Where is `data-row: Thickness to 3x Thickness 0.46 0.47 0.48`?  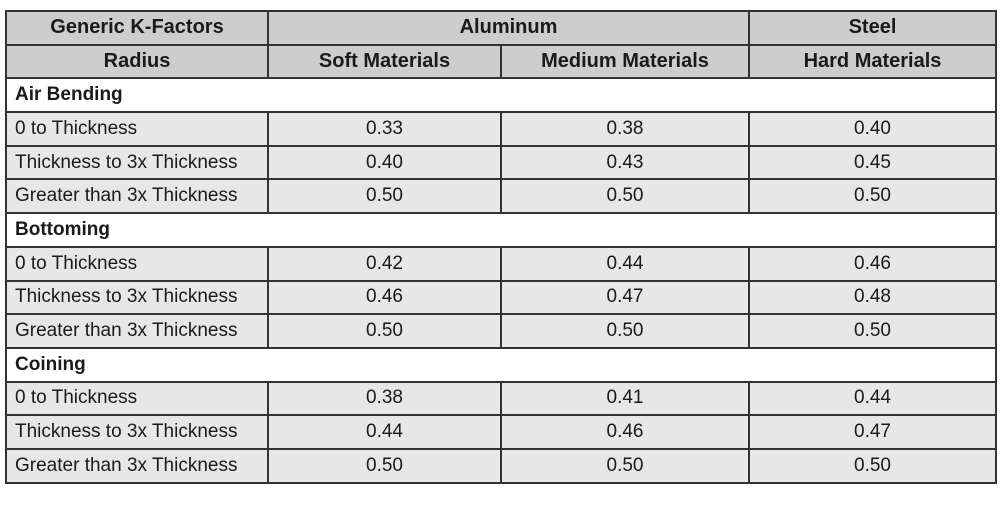
data-row: Thickness to 3x Thickness 0.46 0.47 0.48 is located at coordinates (501, 297).